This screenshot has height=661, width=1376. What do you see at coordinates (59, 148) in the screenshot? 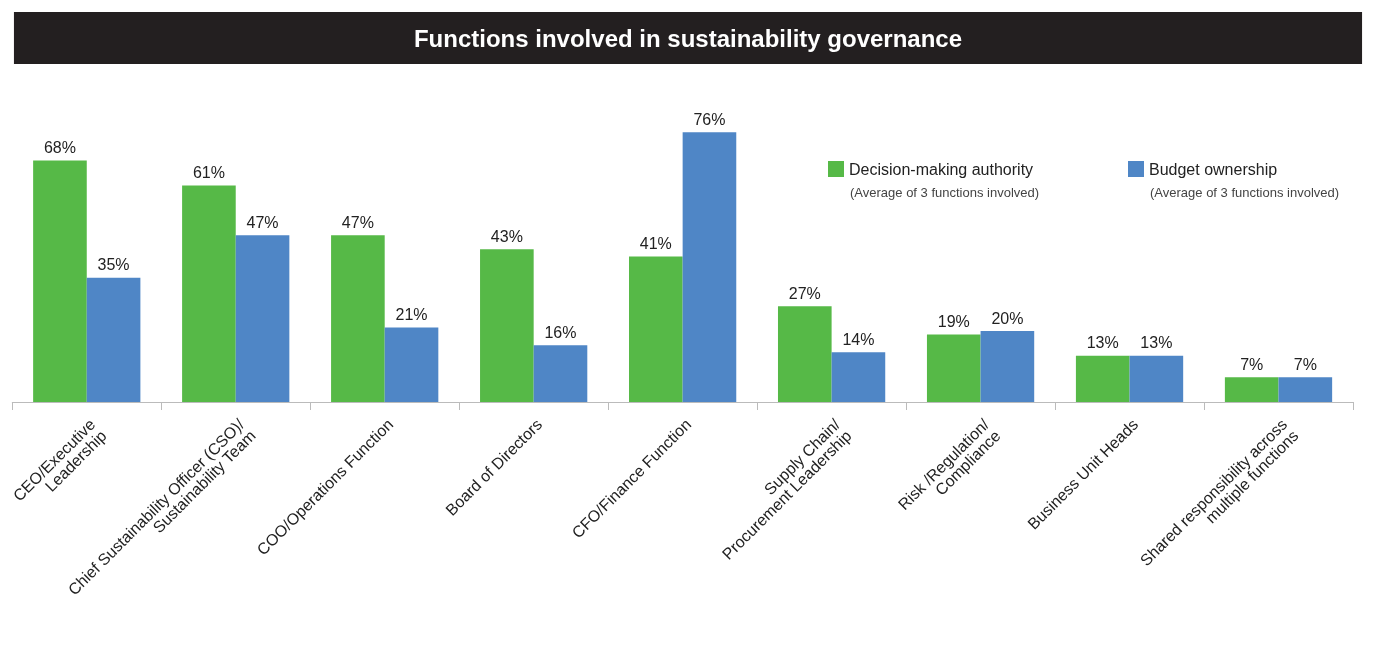
I see `data-label: 68%` at bounding box center [59, 148].